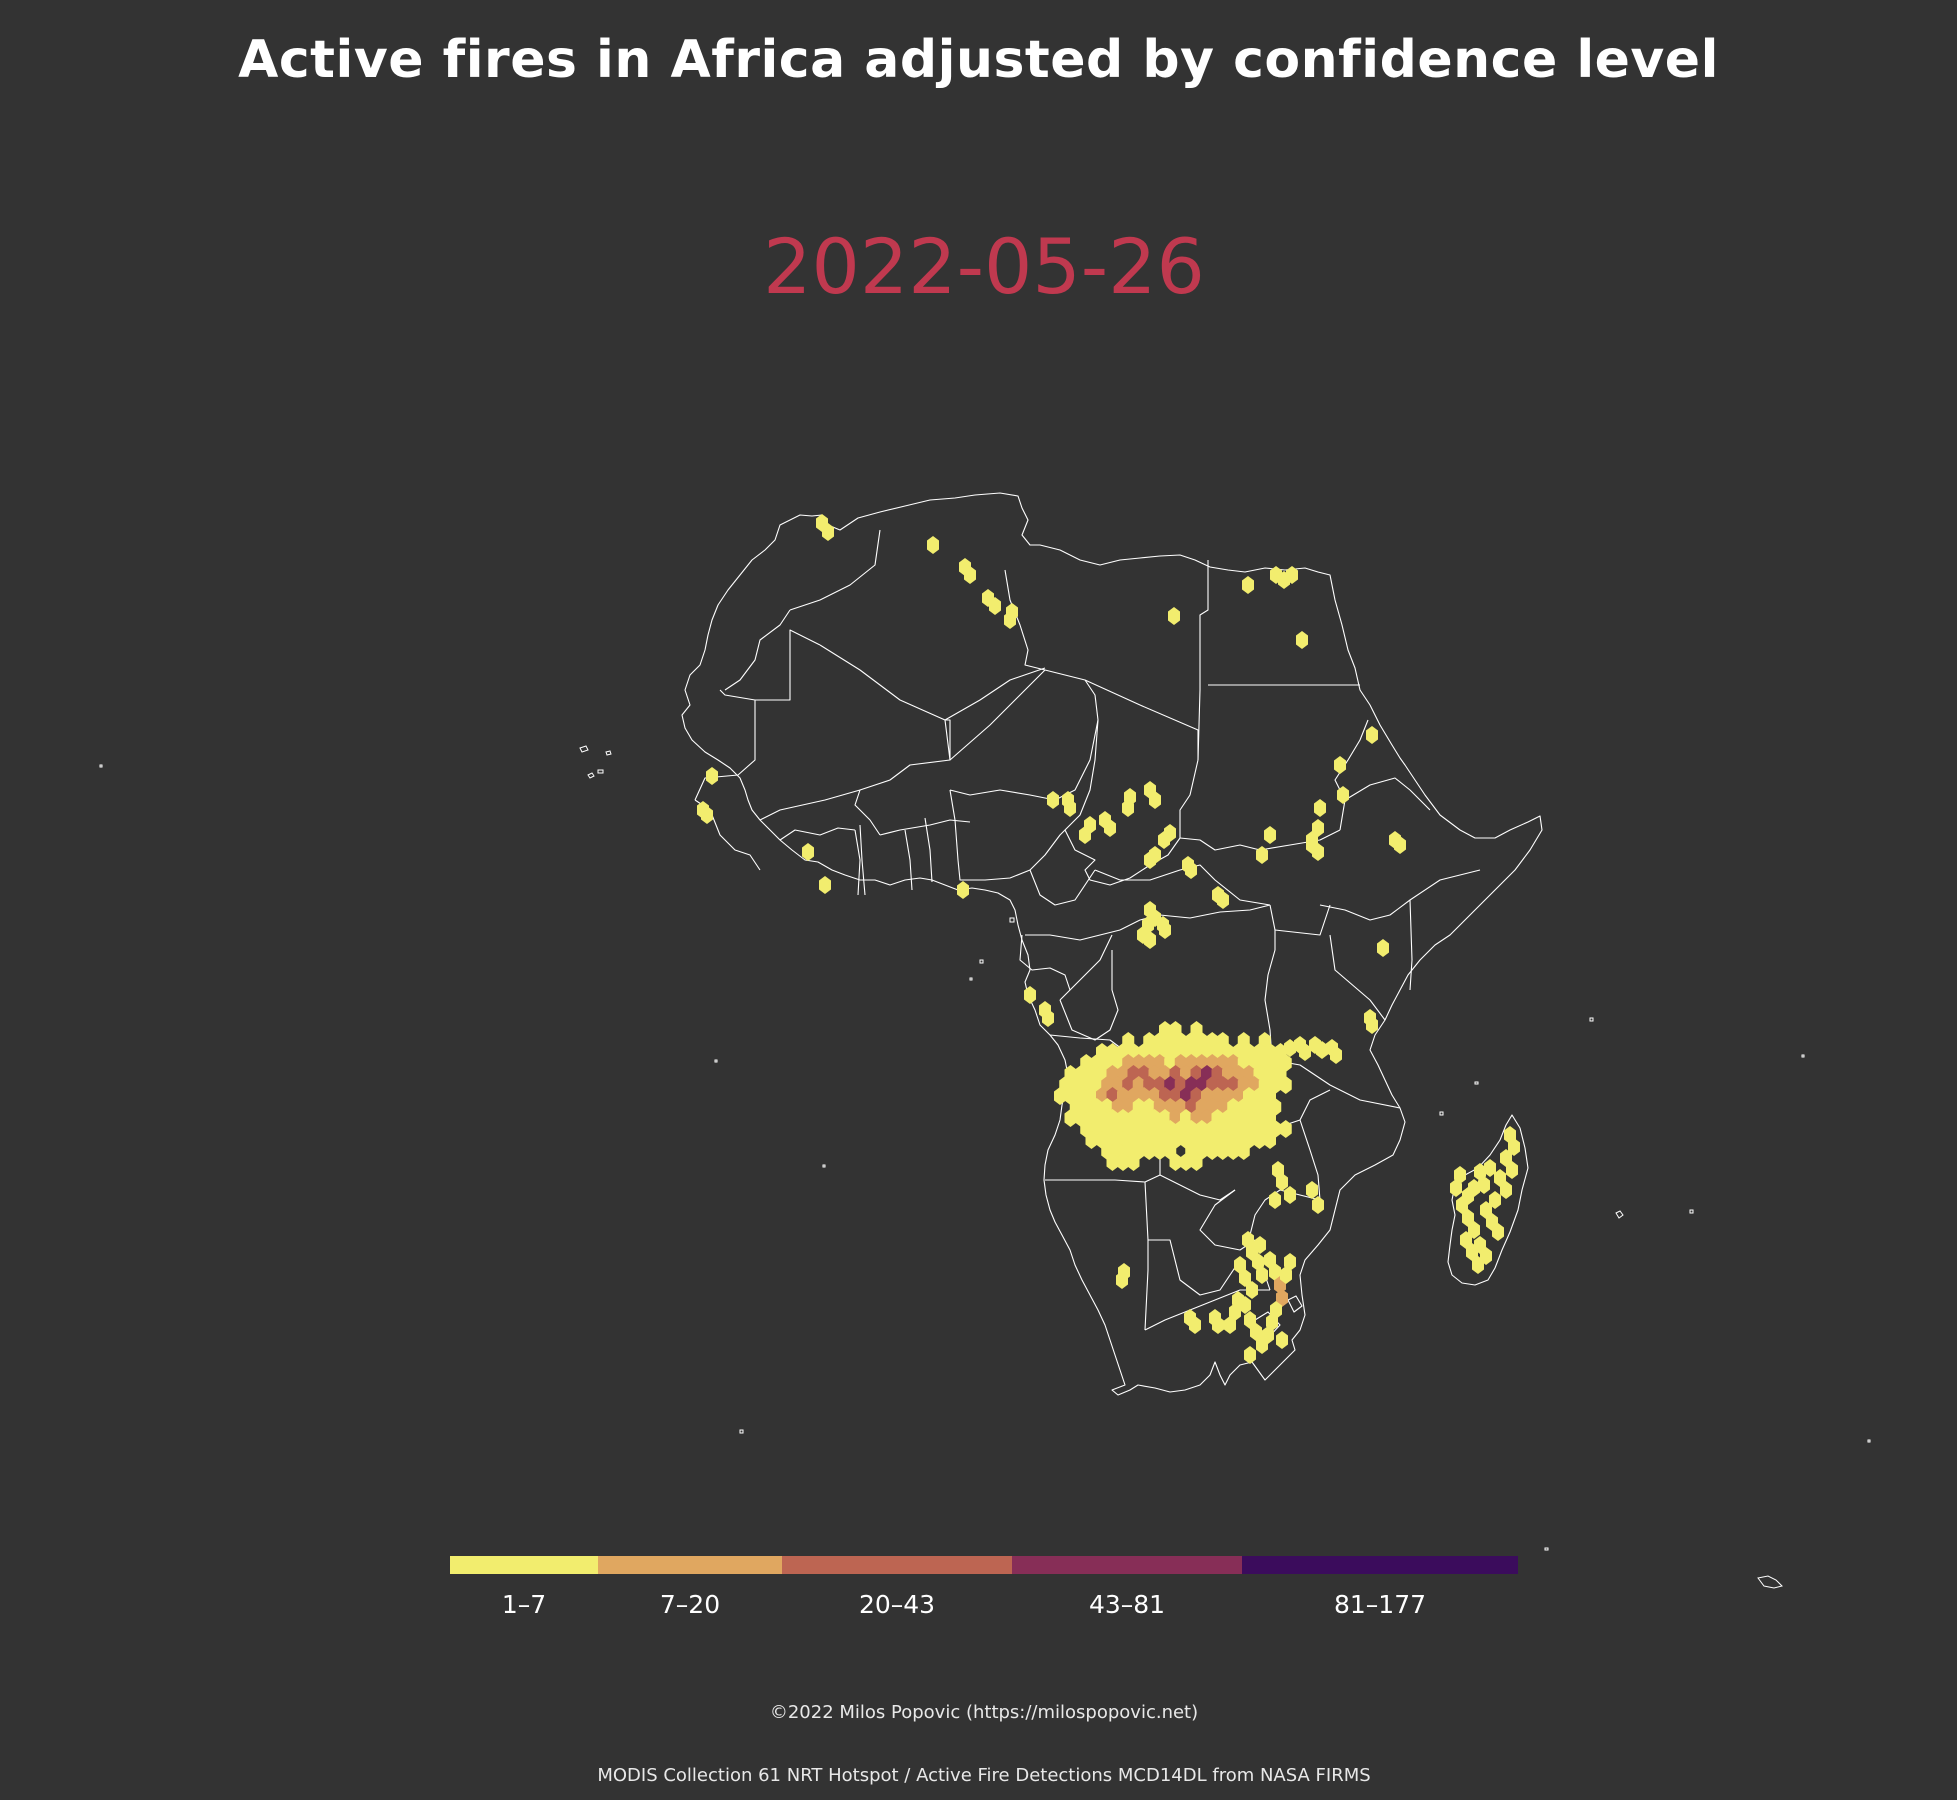 The image size is (1957, 1800). I want to click on border-kenya, so click(1357, 977).